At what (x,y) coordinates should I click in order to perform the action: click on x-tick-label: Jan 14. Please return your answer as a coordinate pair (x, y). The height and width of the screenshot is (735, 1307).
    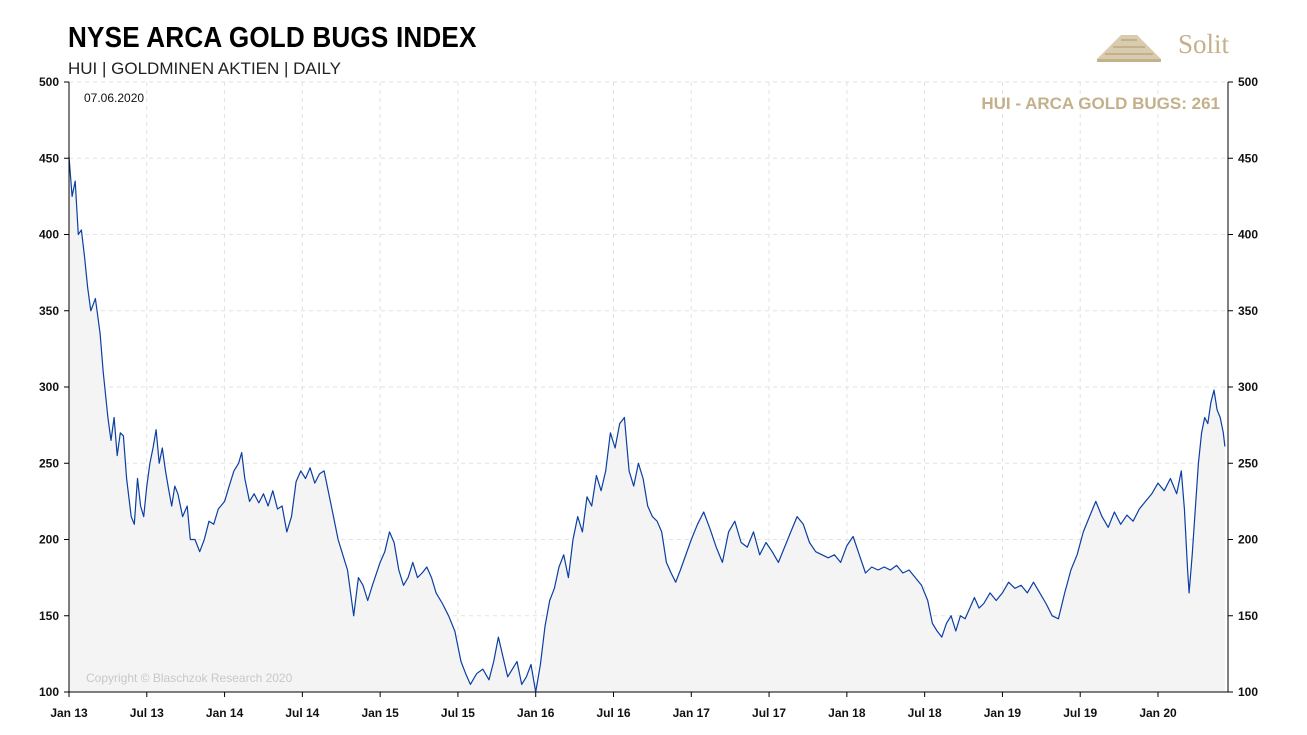
    Looking at the image, I should click on (225, 713).